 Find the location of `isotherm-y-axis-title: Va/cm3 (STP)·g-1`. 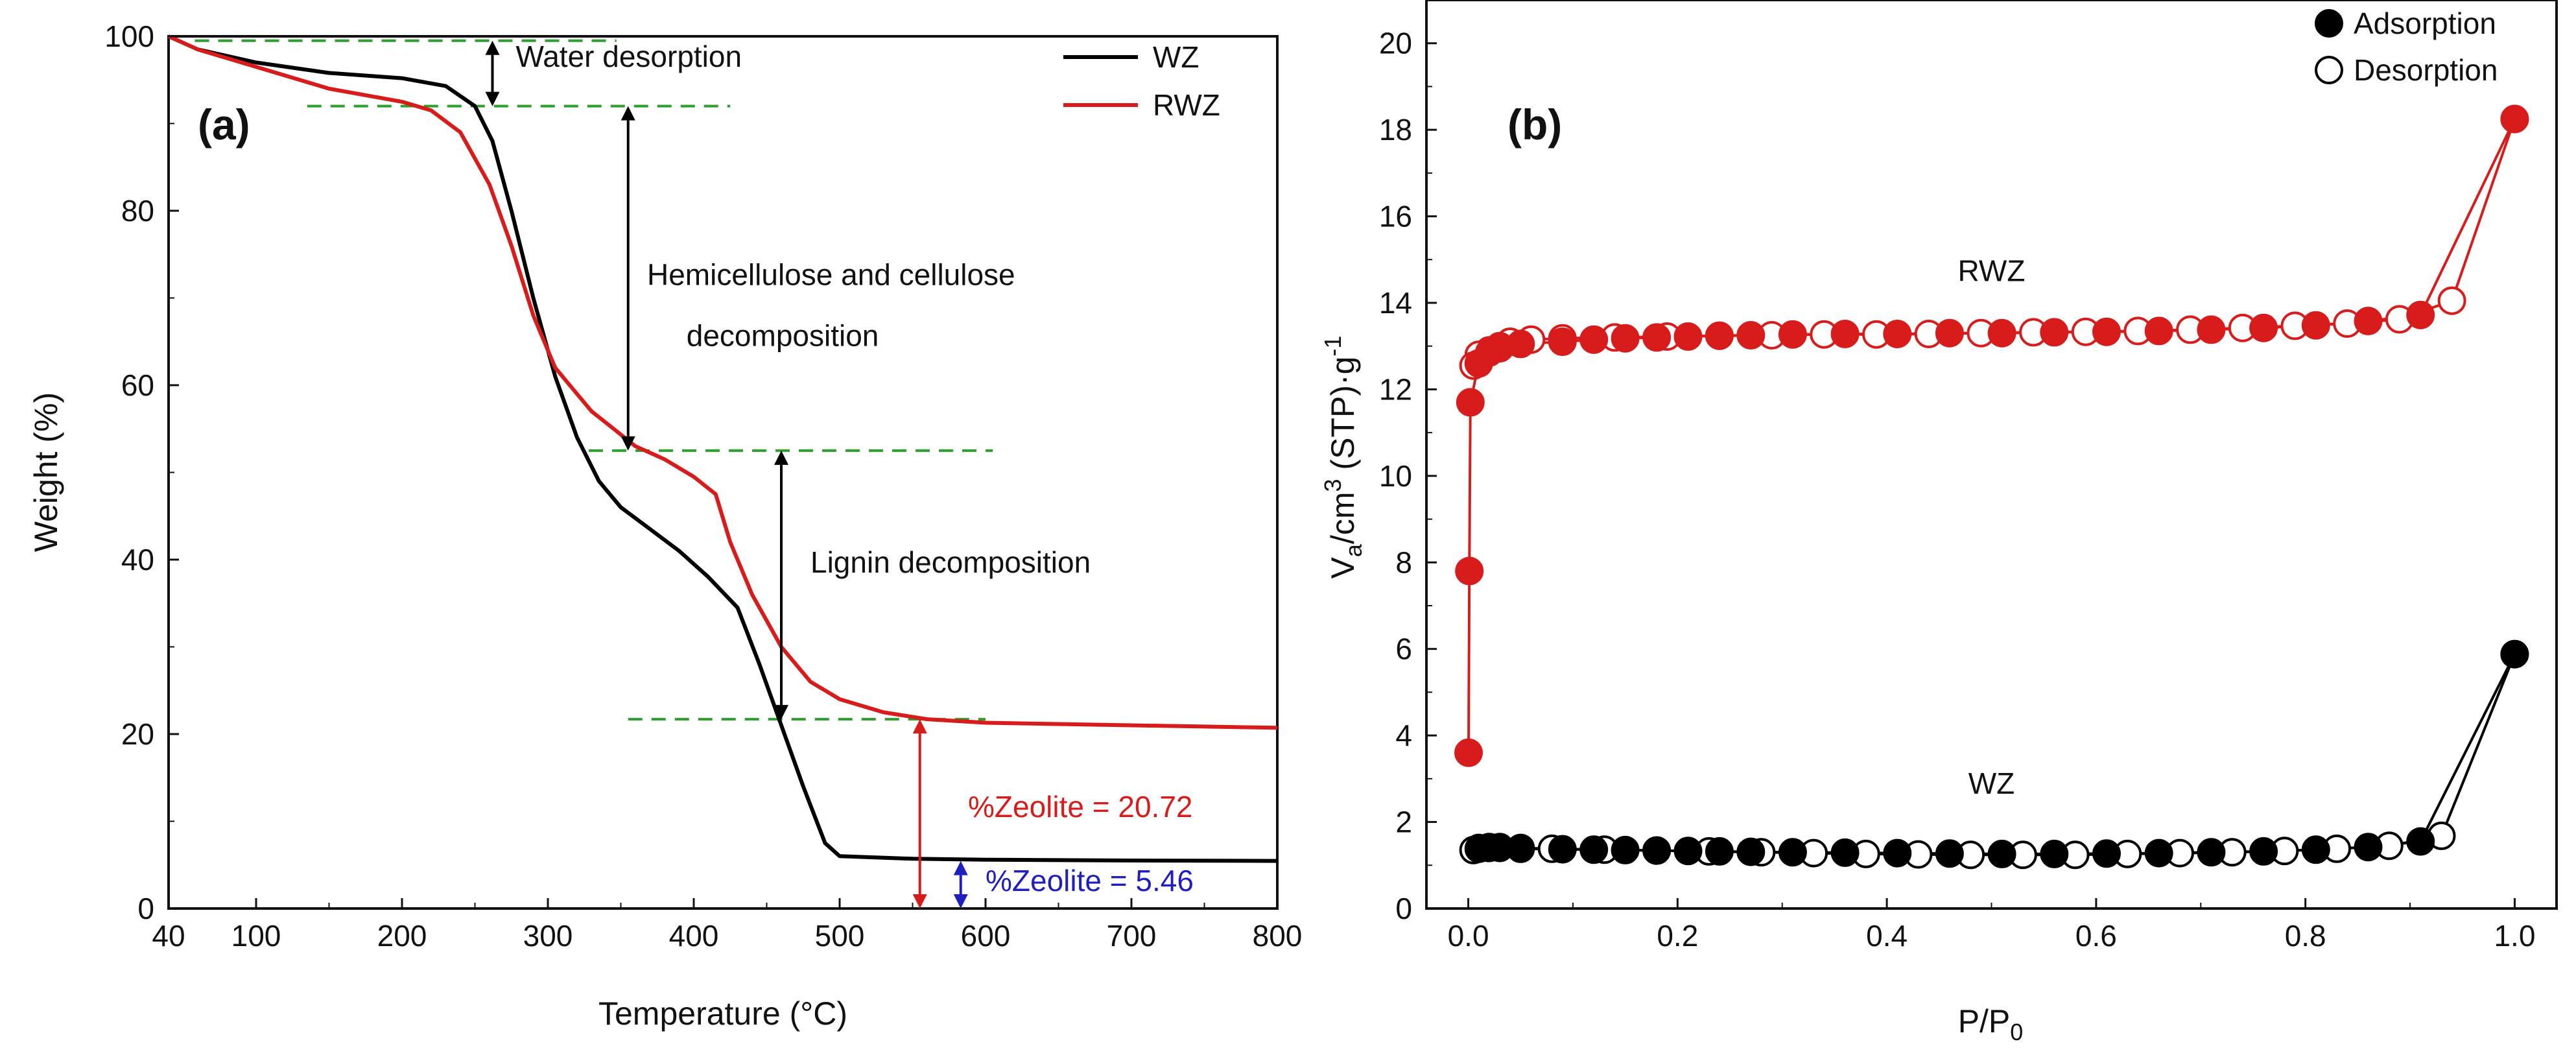

isotherm-y-axis-title: Va/cm3 (STP)·g-1 is located at coordinates (1343, 457).